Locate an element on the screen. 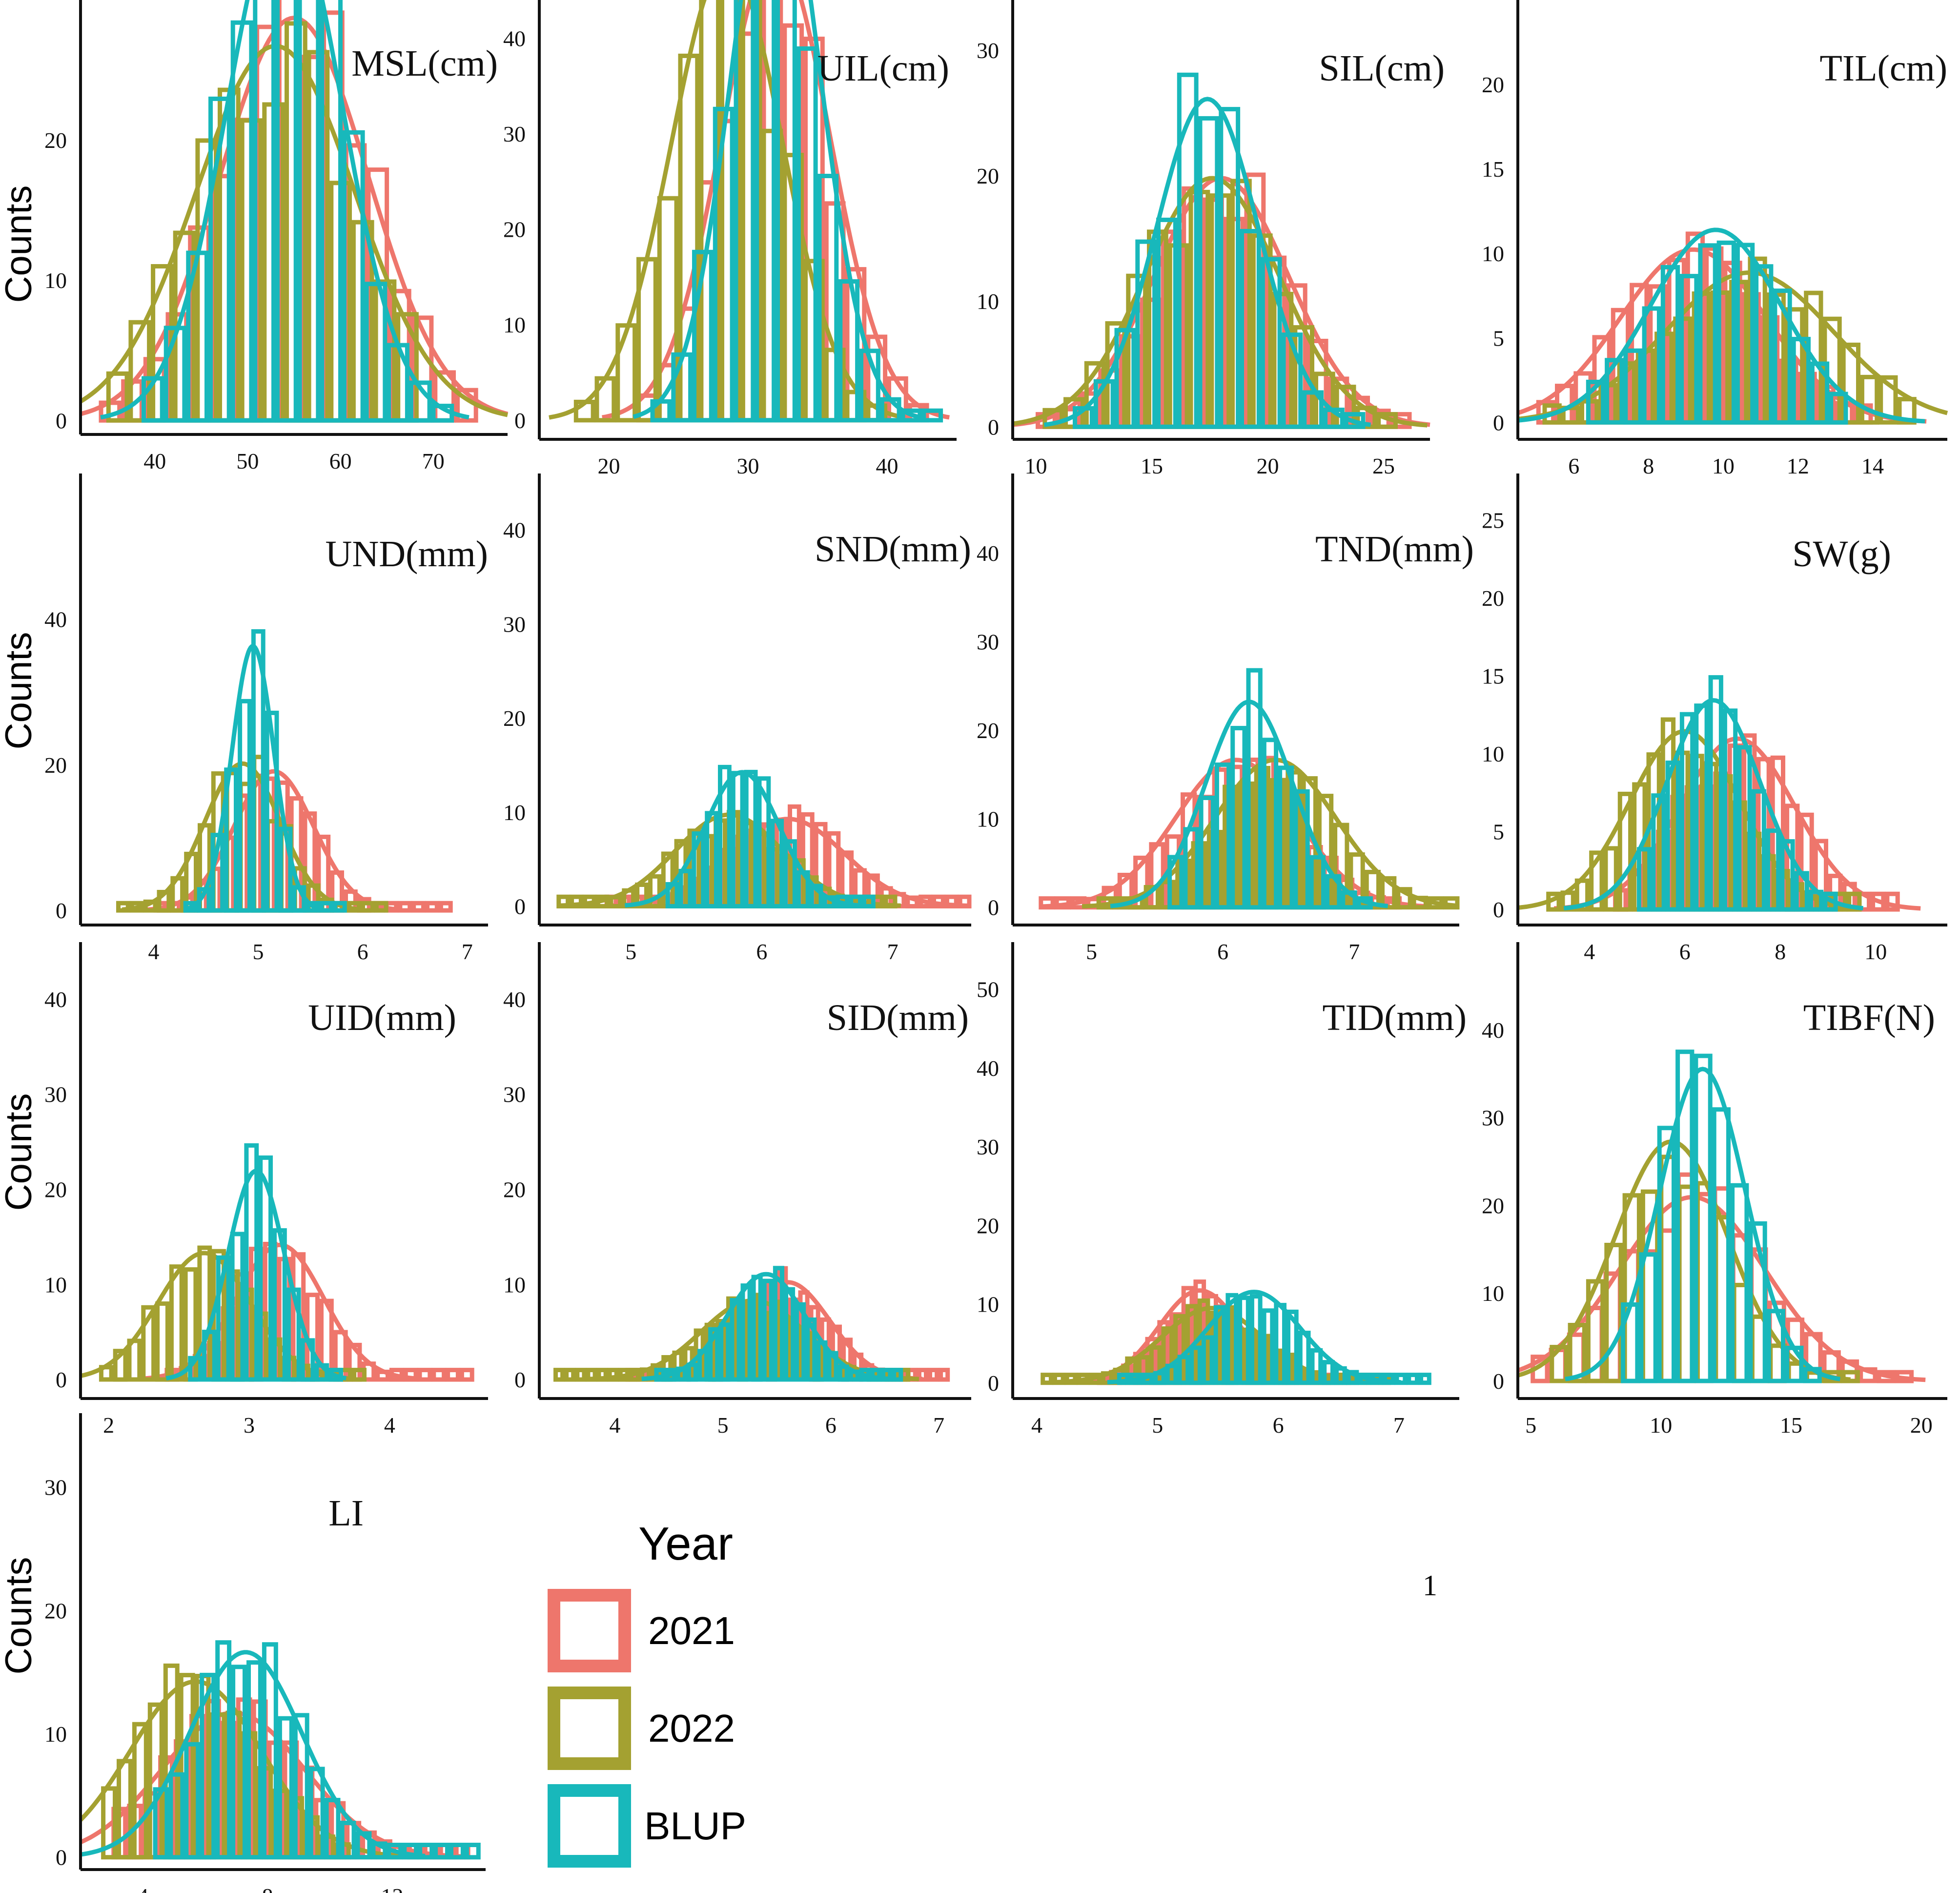 This screenshot has width=1960, height=1893. x-tick-label: 7 is located at coordinates (938, 1425).